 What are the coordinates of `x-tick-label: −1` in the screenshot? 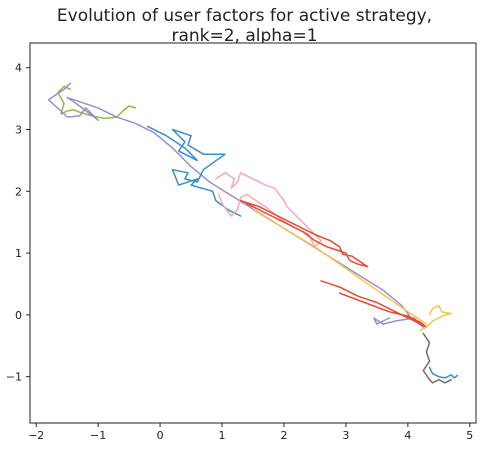 It's located at (98, 435).